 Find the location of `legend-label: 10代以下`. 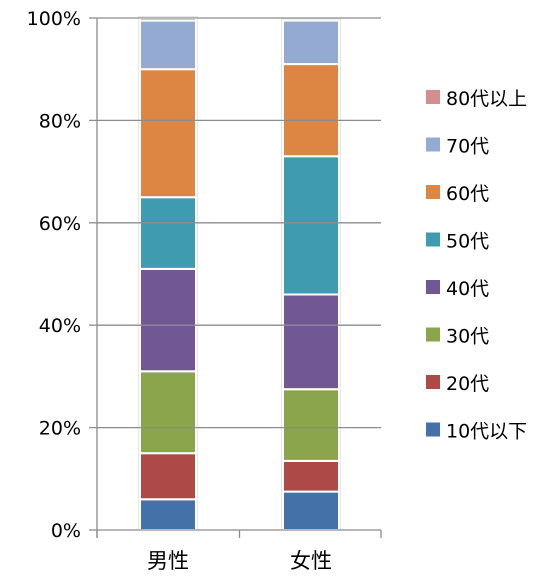

legend-label: 10代以下 is located at coordinates (486, 432).